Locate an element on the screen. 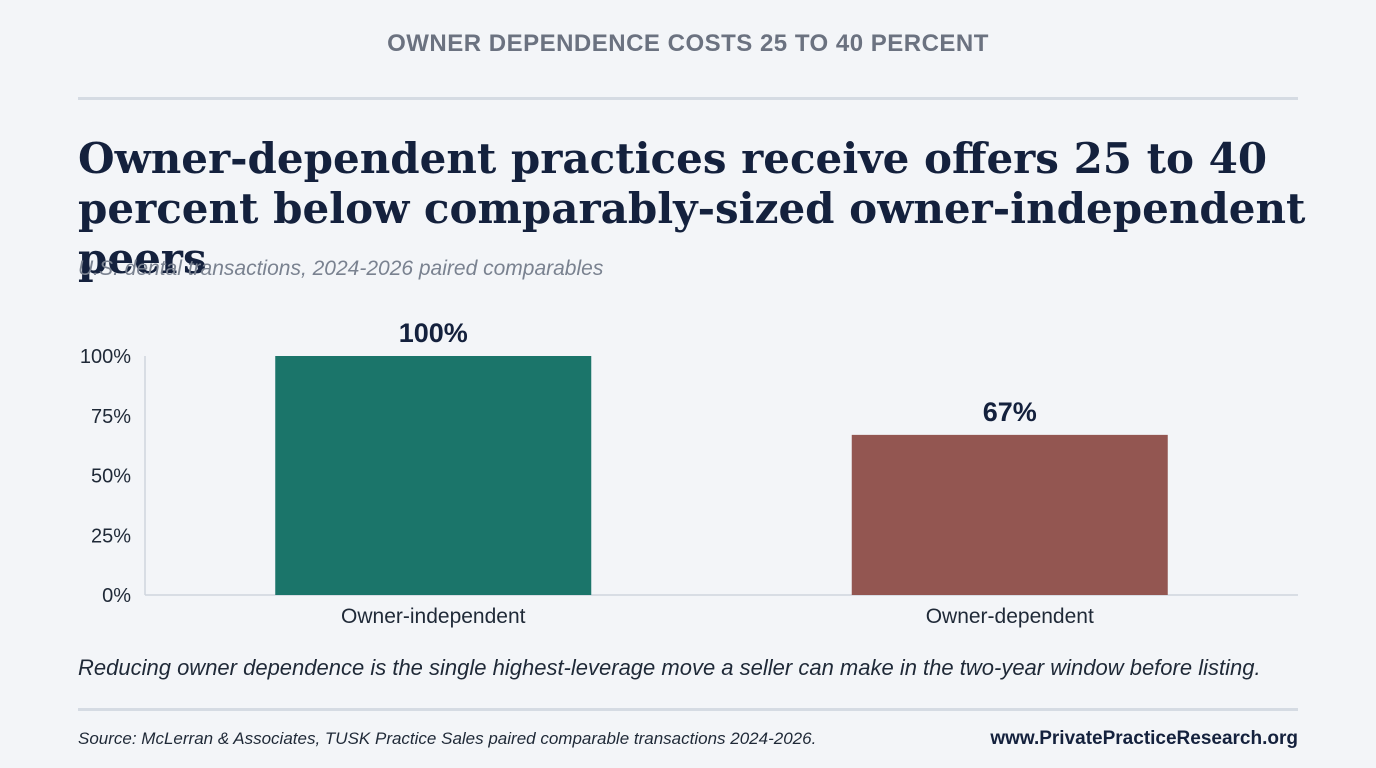 The width and height of the screenshot is (1376, 768). x-tick-label: Owner-independent is located at coordinates (433, 616).